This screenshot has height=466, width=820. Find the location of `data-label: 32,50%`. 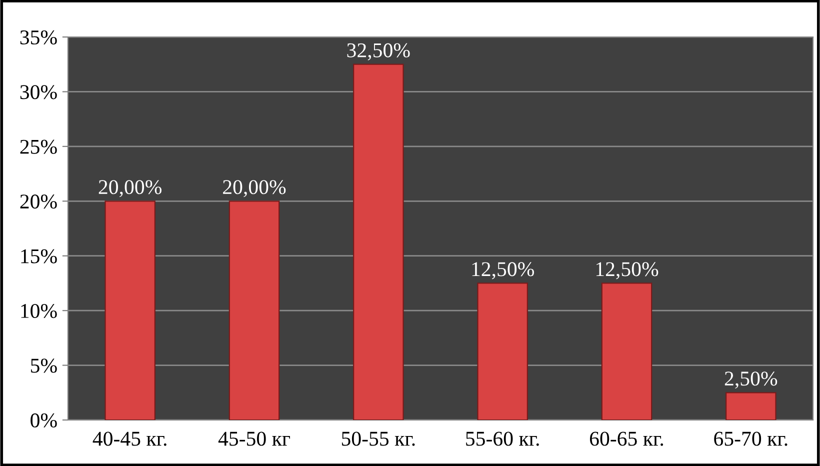

data-label: 32,50% is located at coordinates (378, 51).